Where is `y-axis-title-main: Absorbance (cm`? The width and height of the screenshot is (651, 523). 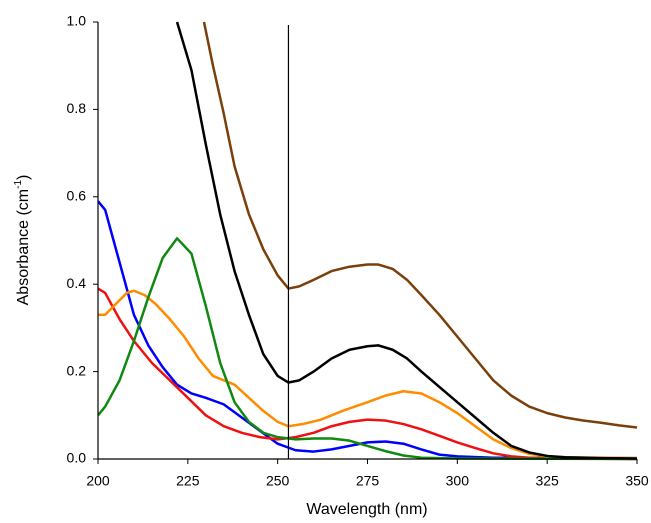
y-axis-title-main: Absorbance (cm is located at coordinates (23, 247).